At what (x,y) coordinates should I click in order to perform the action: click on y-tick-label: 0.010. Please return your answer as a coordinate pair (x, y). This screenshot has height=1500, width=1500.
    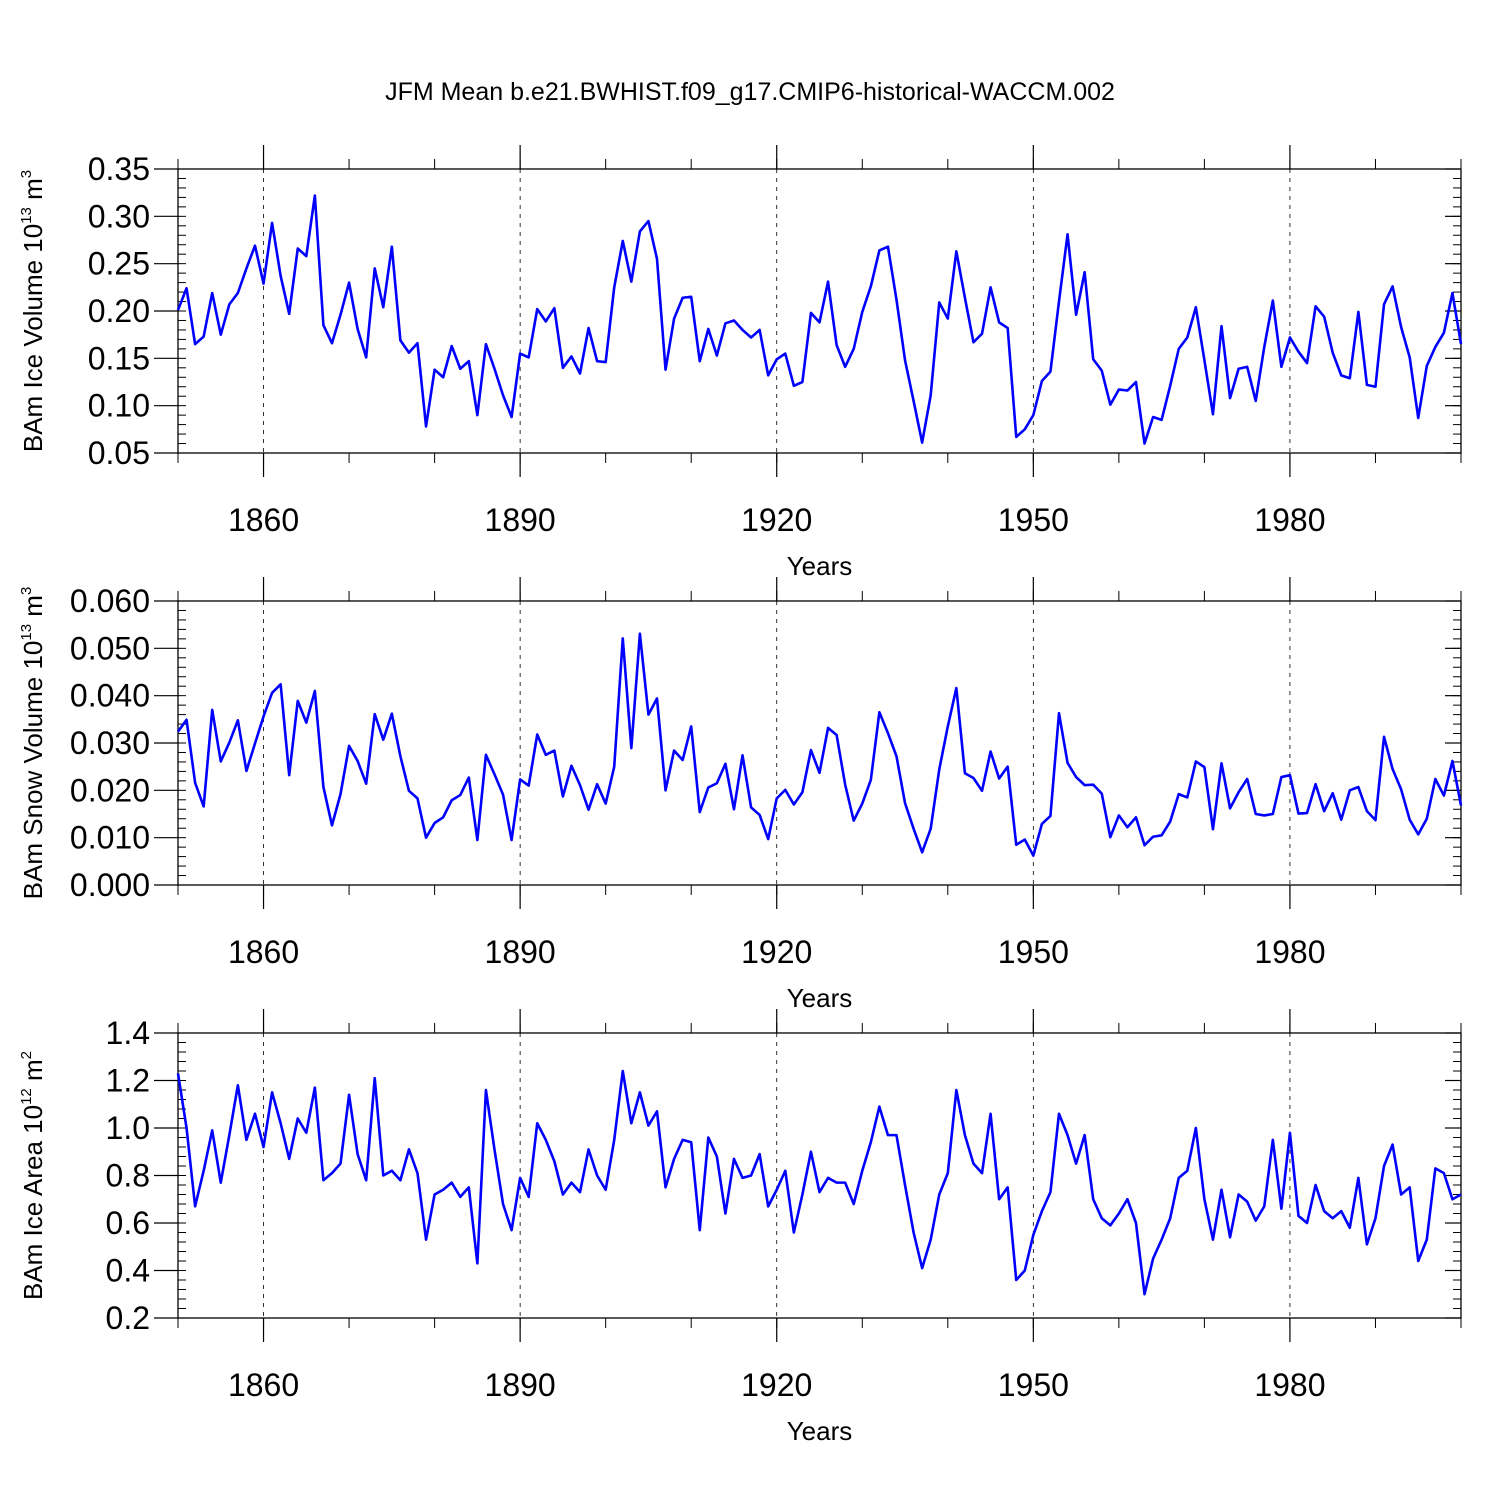
    Looking at the image, I should click on (110, 838).